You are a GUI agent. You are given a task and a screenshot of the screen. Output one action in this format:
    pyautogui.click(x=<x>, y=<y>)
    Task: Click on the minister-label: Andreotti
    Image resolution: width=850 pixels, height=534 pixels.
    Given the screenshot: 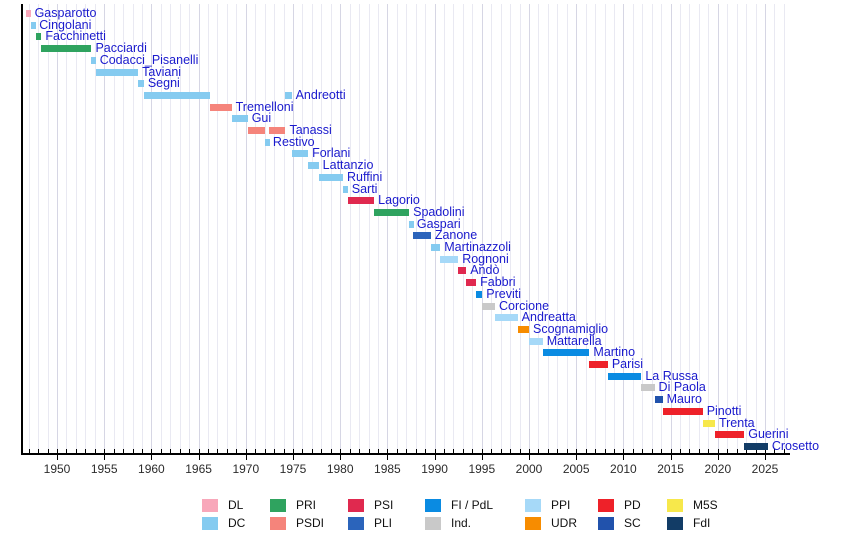 What is the action you would take?
    pyautogui.click(x=320, y=94)
    